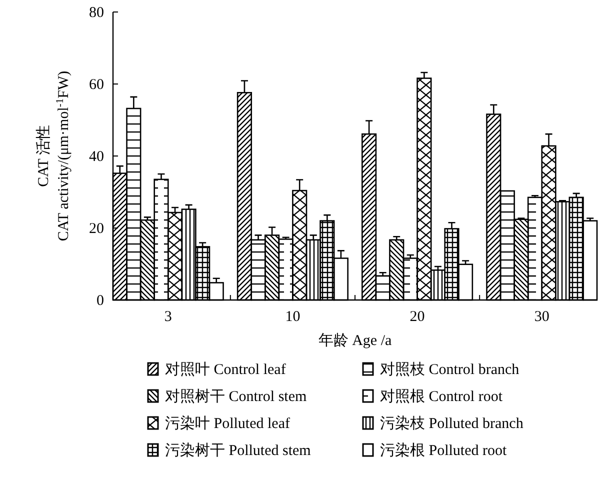 The image size is (611, 484). Describe the element at coordinates (168, 317) in the screenshot. I see `x-tick-label: 3` at that location.